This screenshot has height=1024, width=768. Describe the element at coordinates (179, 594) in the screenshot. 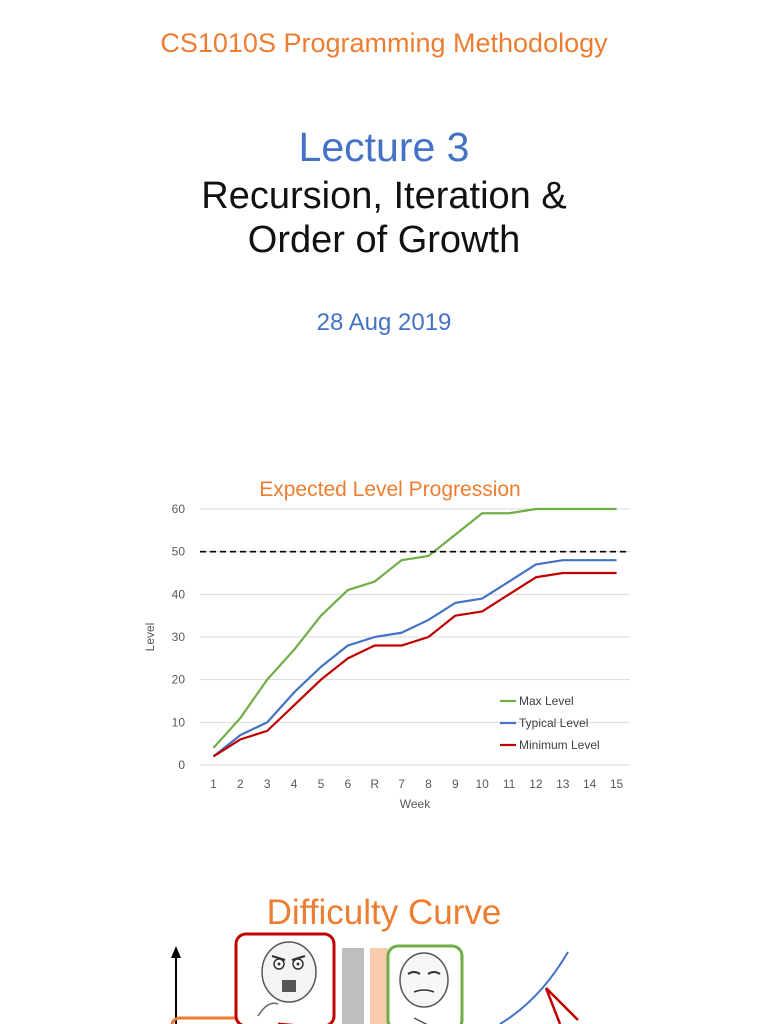

I see `y-tick-label: 40` at that location.